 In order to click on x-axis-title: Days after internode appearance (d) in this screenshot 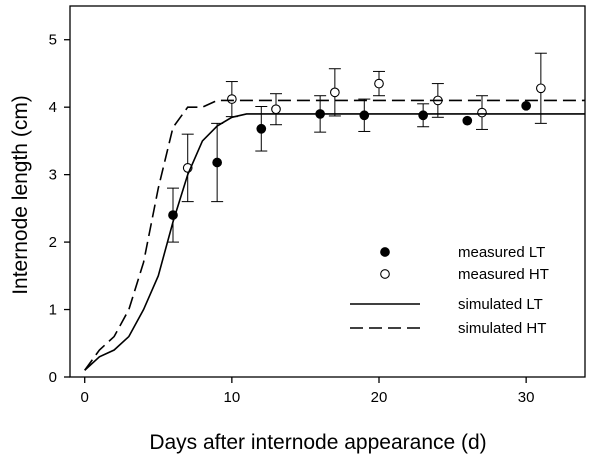, I will do `click(317, 442)`.